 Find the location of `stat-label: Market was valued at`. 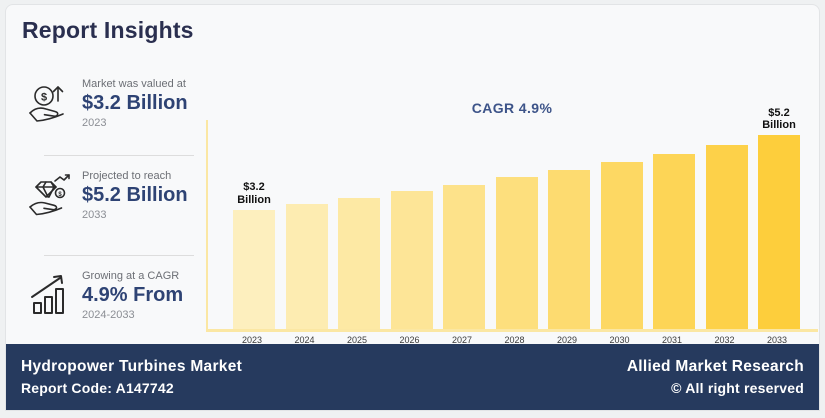

stat-label: Market was valued at is located at coordinates (134, 83).